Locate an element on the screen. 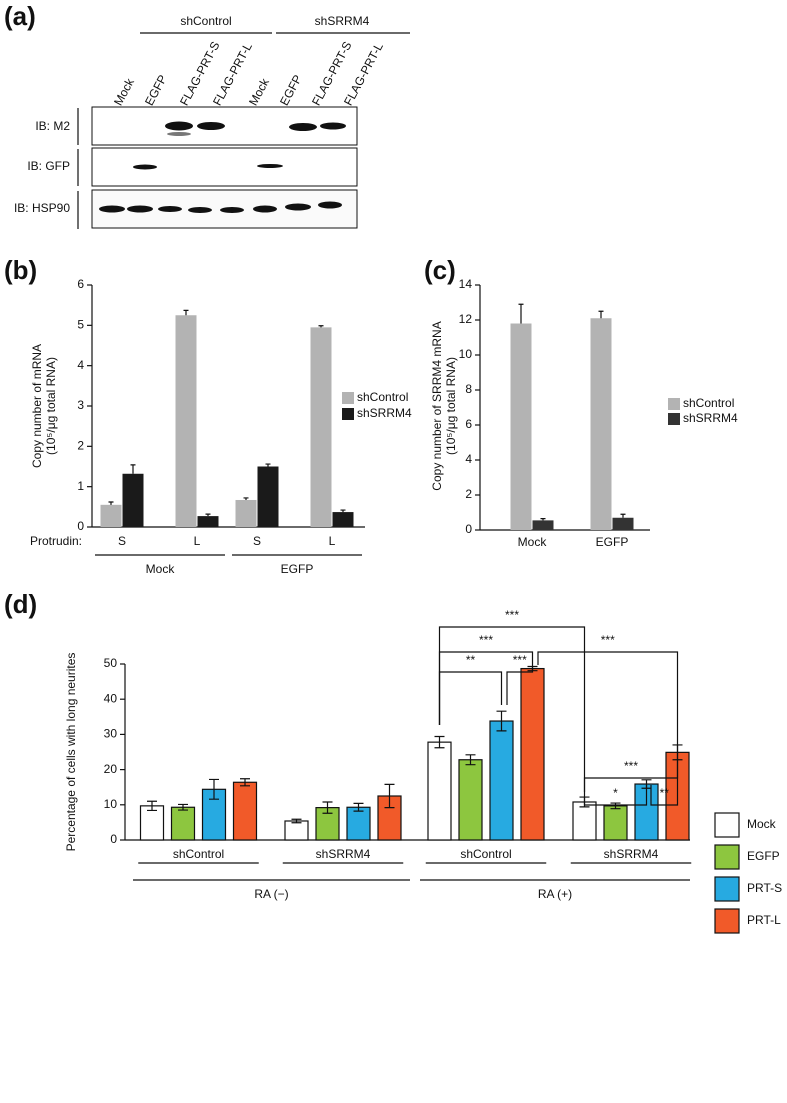  x-tick-label: Mock is located at coordinates (533, 542).